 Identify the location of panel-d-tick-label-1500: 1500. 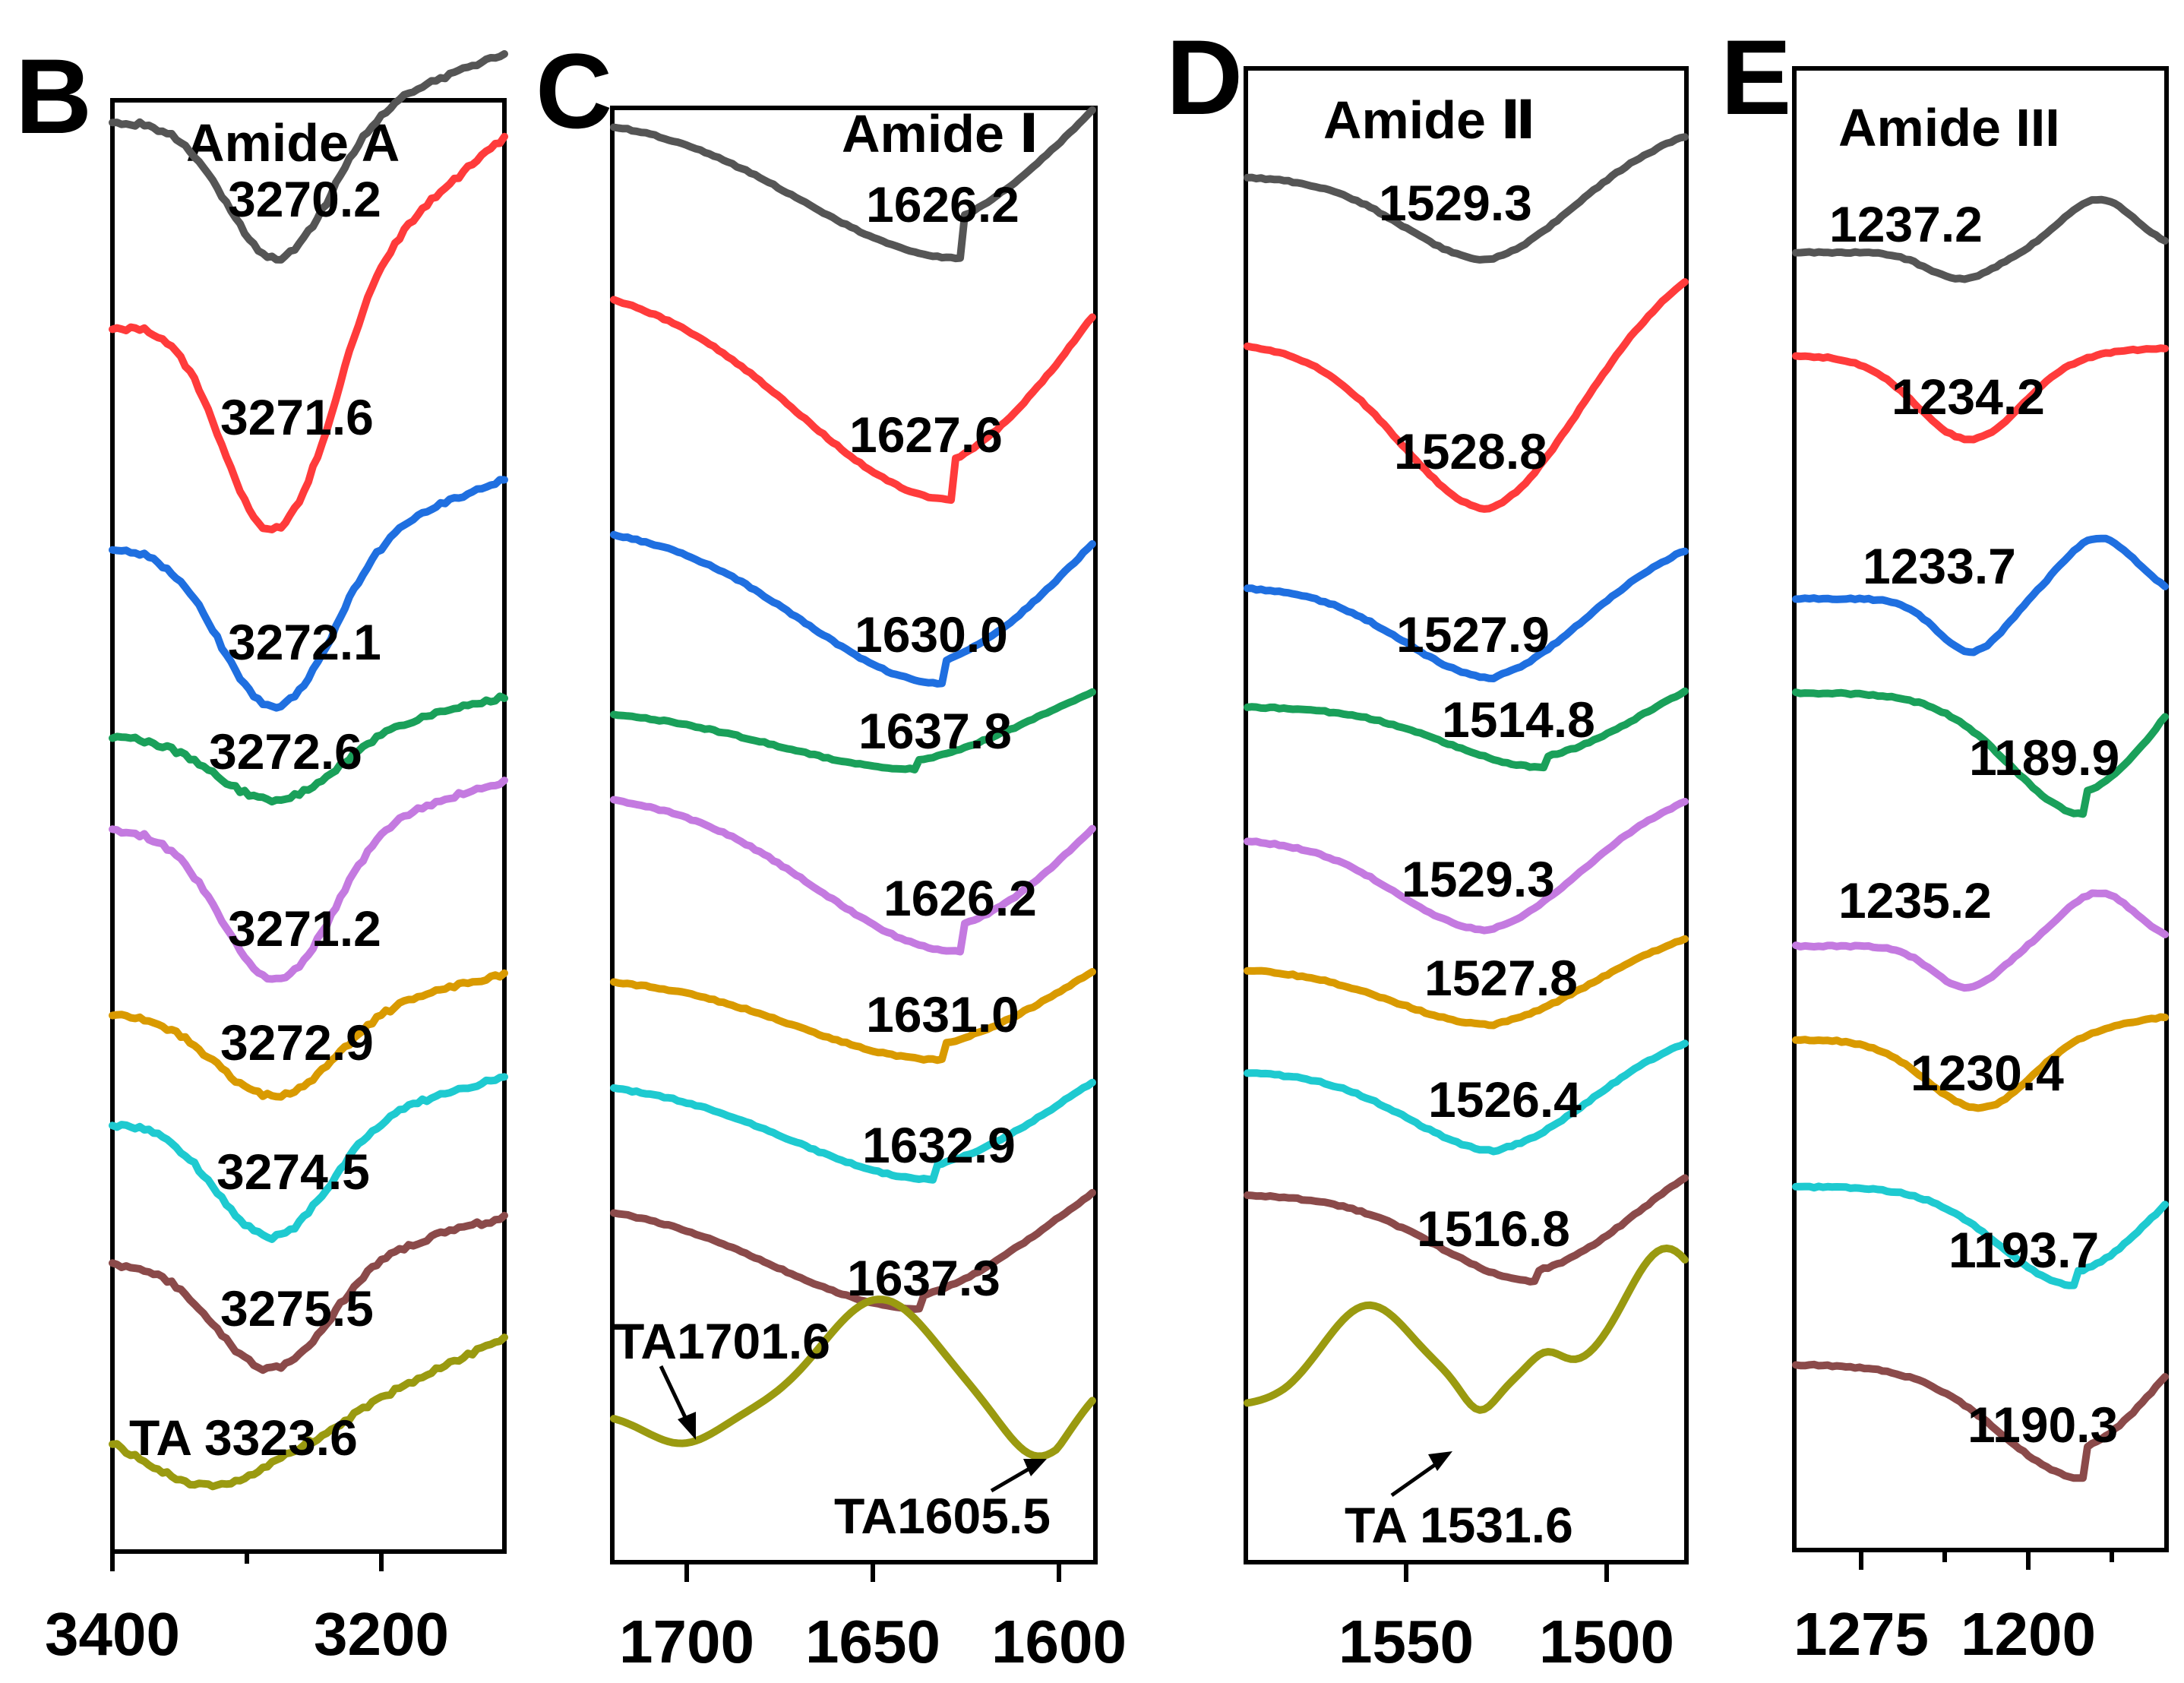
(1606, 1641).